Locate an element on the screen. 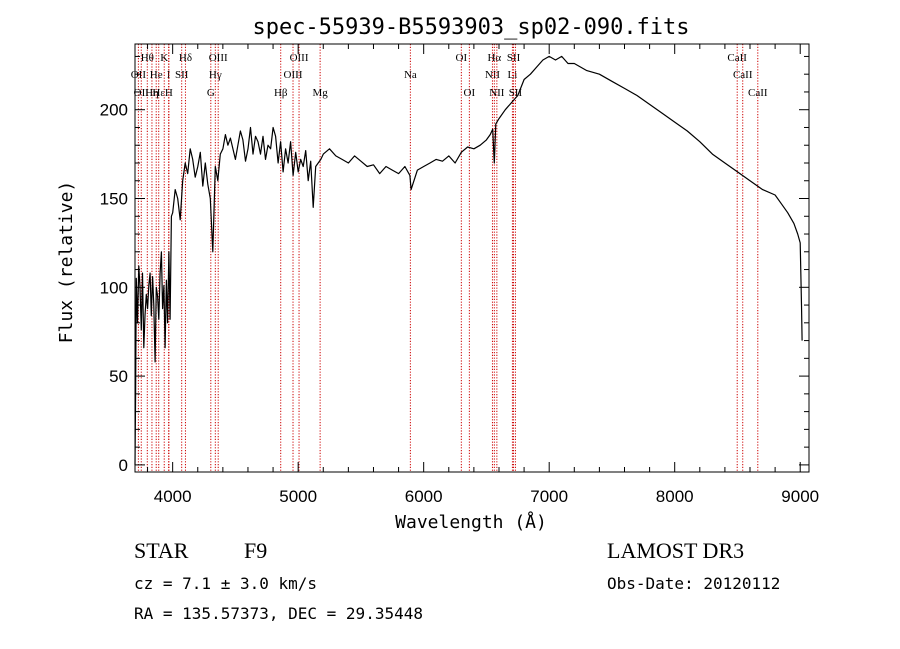  spectral-line-label: Mg is located at coordinates (320, 93).